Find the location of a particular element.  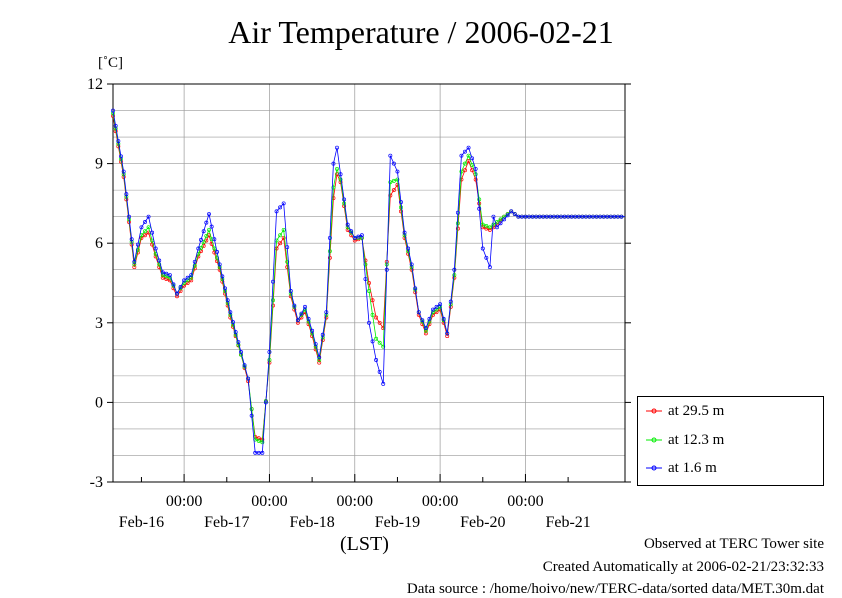

y-tick-label: 0 is located at coordinates (99, 402).